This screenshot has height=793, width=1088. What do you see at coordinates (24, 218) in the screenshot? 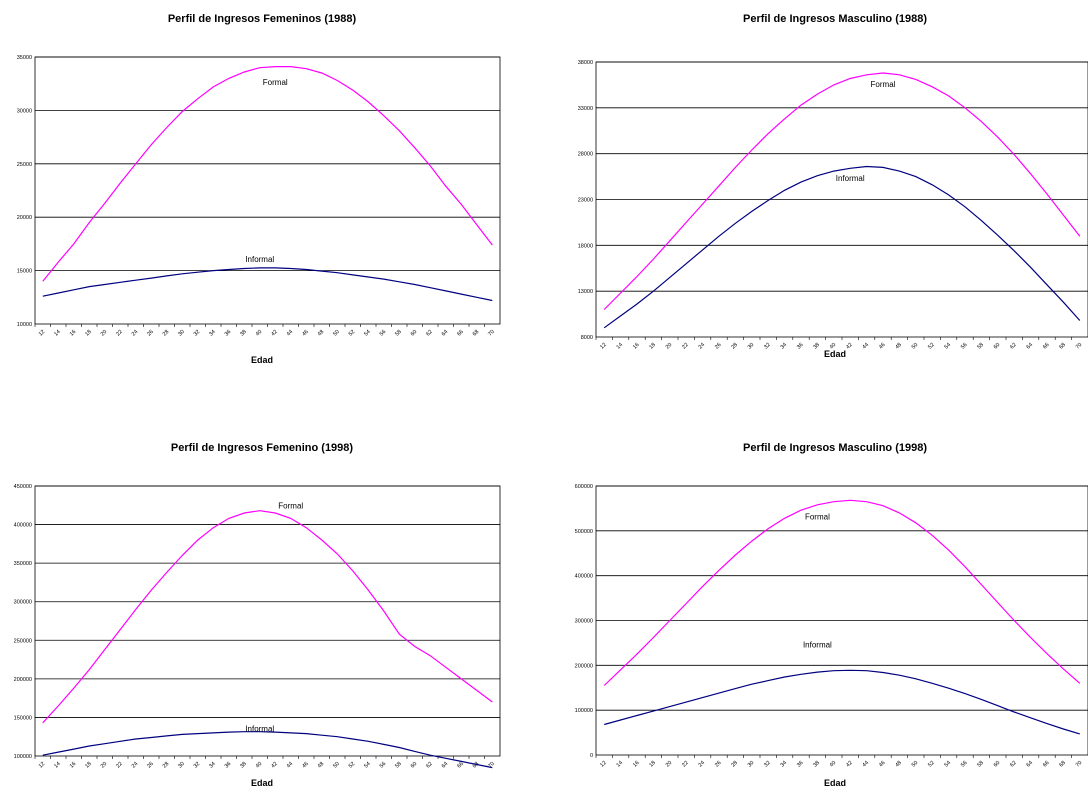
I see `y-tick-label: 20000` at bounding box center [24, 218].